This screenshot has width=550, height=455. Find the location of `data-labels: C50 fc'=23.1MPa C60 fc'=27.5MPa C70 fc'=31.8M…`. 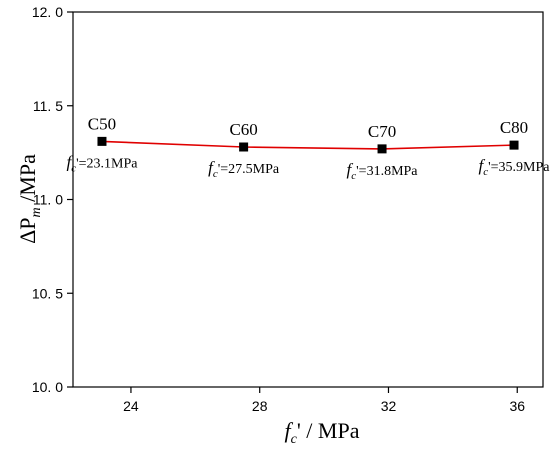

data-labels: C50 fc'=23.1MPa C60 fc'=27.5MPa C70 fc'=31.8M… is located at coordinates (308, 148).